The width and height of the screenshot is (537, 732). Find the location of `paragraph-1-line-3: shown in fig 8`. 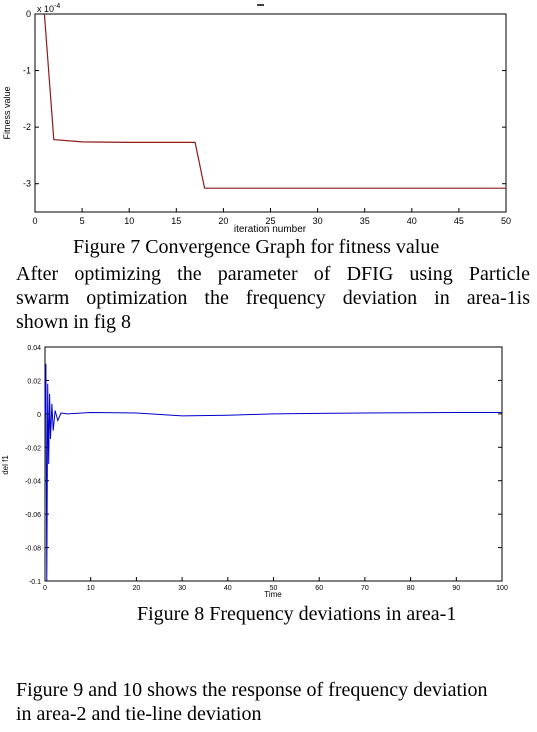

paragraph-1-line-3: shown in fig 8 is located at coordinates (73, 322).